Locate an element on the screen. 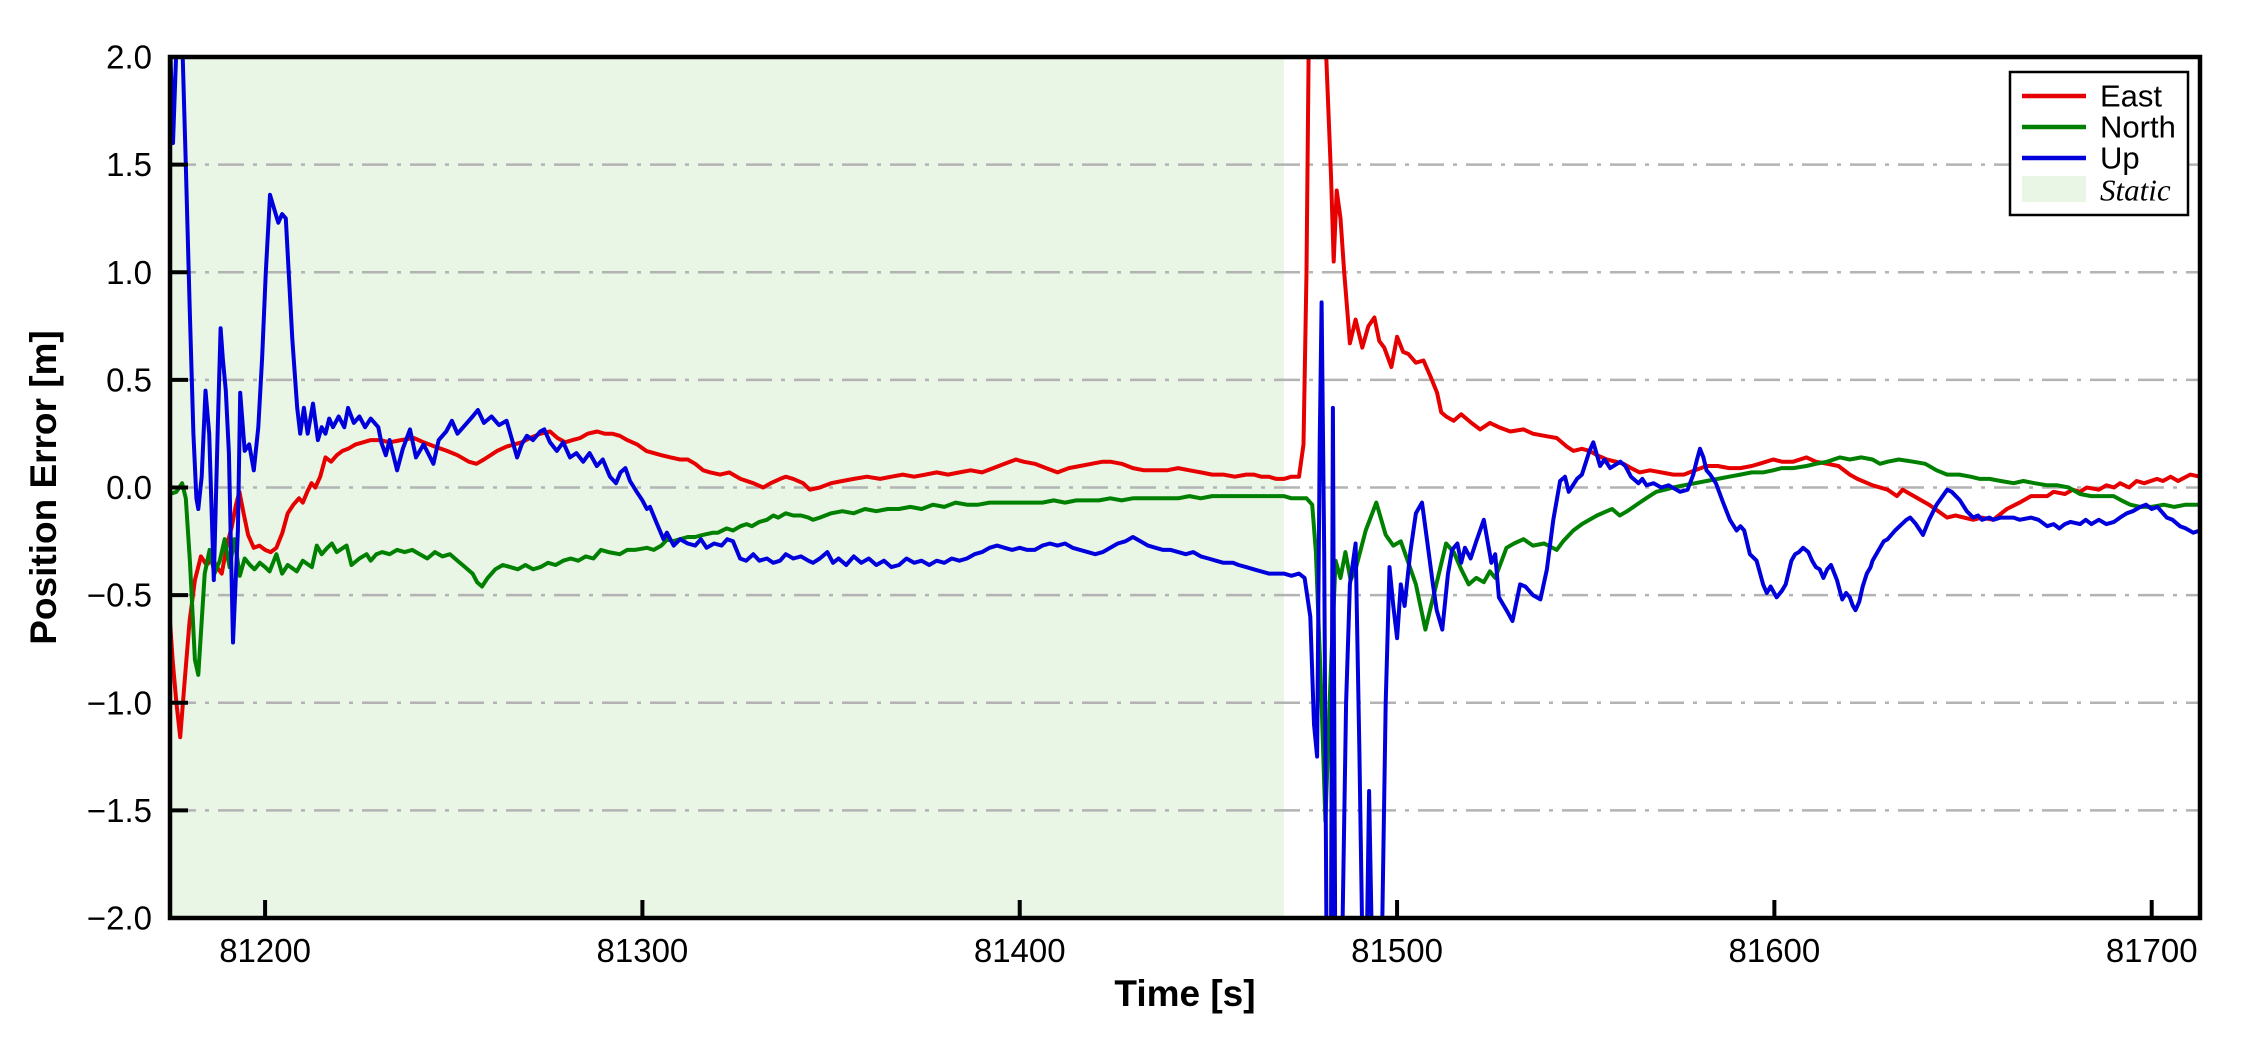  y-tick-label-0.5: 0.5 is located at coordinates (129, 379).